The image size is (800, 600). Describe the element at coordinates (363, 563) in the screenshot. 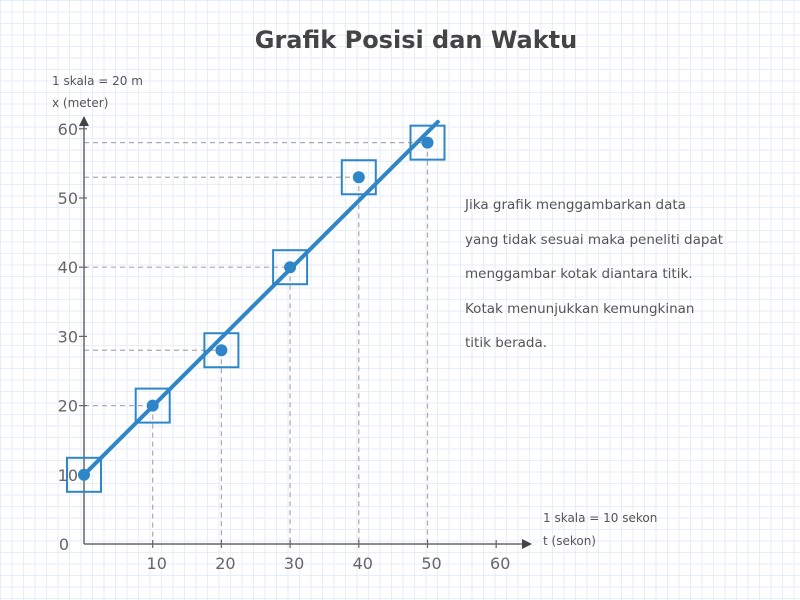

I see `x-tick-label: 40` at that location.